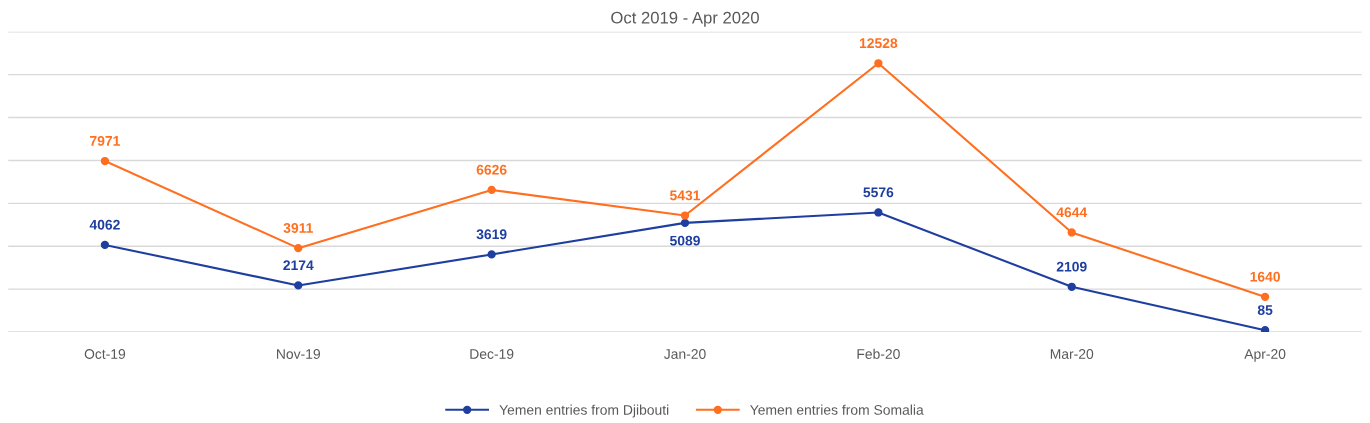 The image size is (1370, 423). What do you see at coordinates (492, 354) in the screenshot?
I see `x-tick-label: Dec-19` at bounding box center [492, 354].